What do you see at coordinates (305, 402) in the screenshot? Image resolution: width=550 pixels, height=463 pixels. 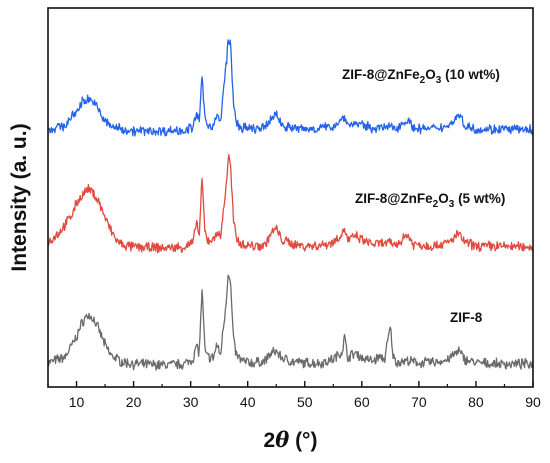 I see `x-tick-label-50: 50` at bounding box center [305, 402].